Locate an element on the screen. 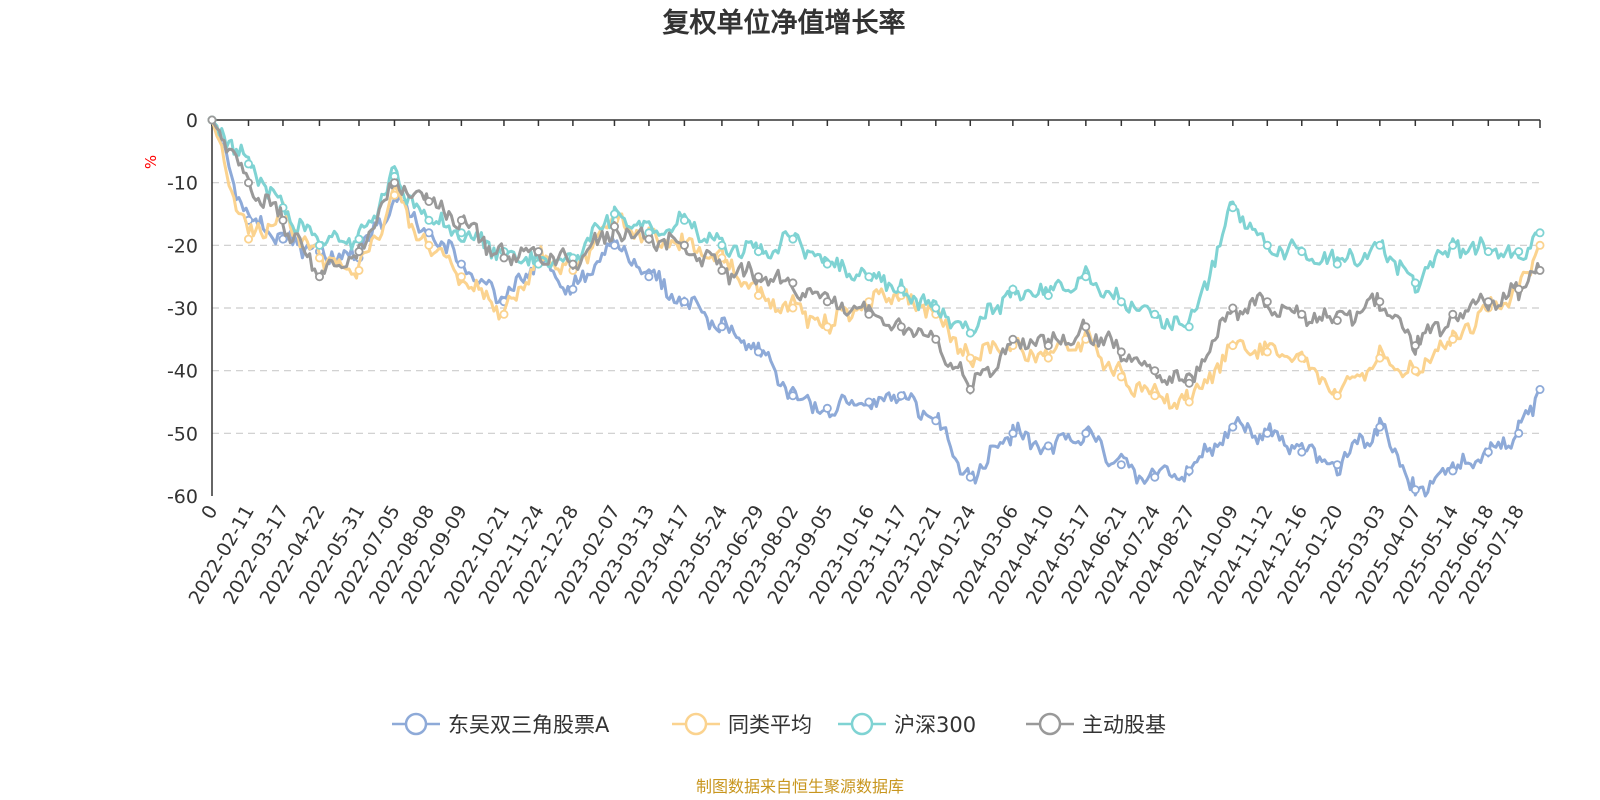 This screenshot has width=1600, height=800. legend-item: 同类平均 is located at coordinates (742, 724).